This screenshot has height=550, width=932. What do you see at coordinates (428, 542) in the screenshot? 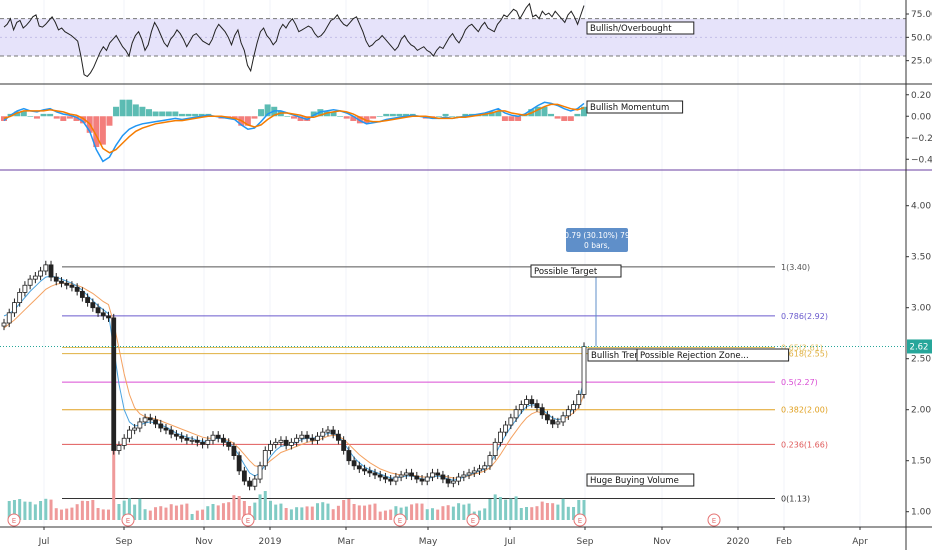
I see `x-tick-label: May` at bounding box center [428, 542].